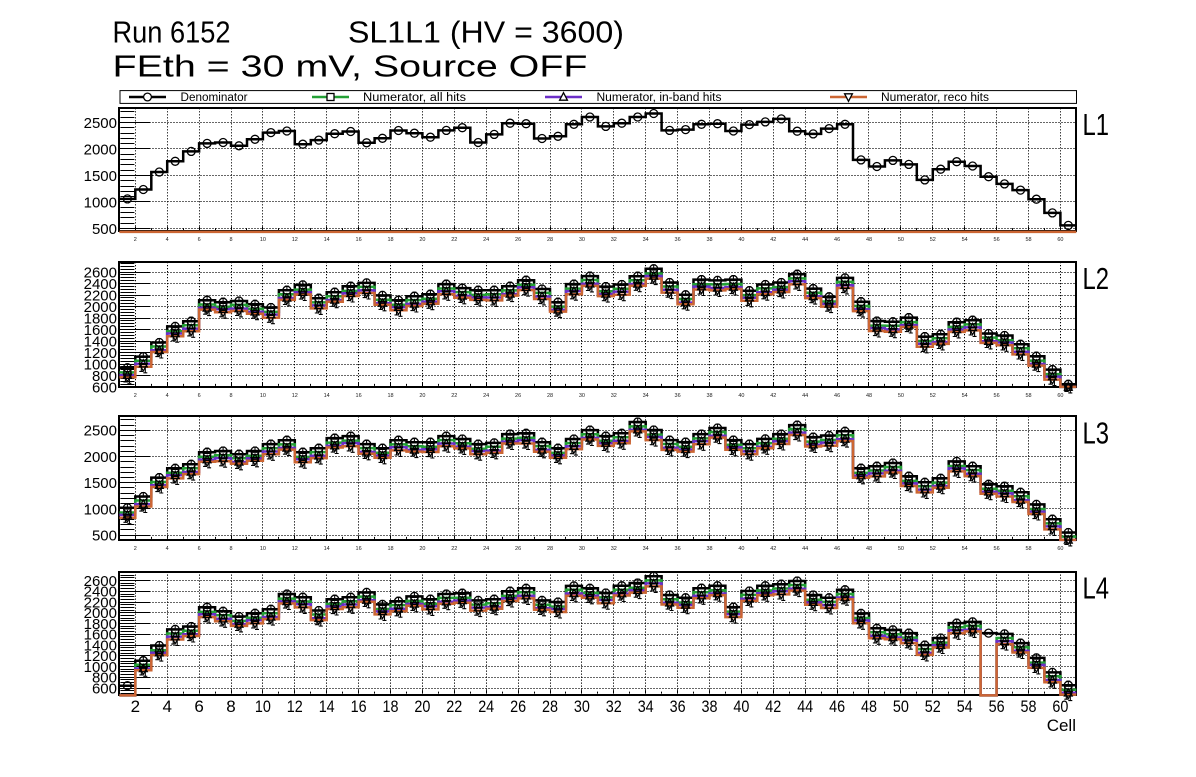 Image resolution: width=1196 pixels, height=777 pixels. I want to click on svg-text: 800, so click(104, 376).